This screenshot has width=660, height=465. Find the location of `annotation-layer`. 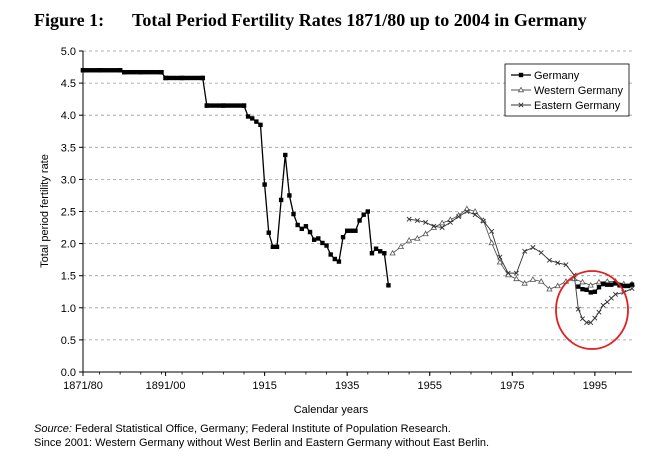

annotation-layer is located at coordinates (592, 310).